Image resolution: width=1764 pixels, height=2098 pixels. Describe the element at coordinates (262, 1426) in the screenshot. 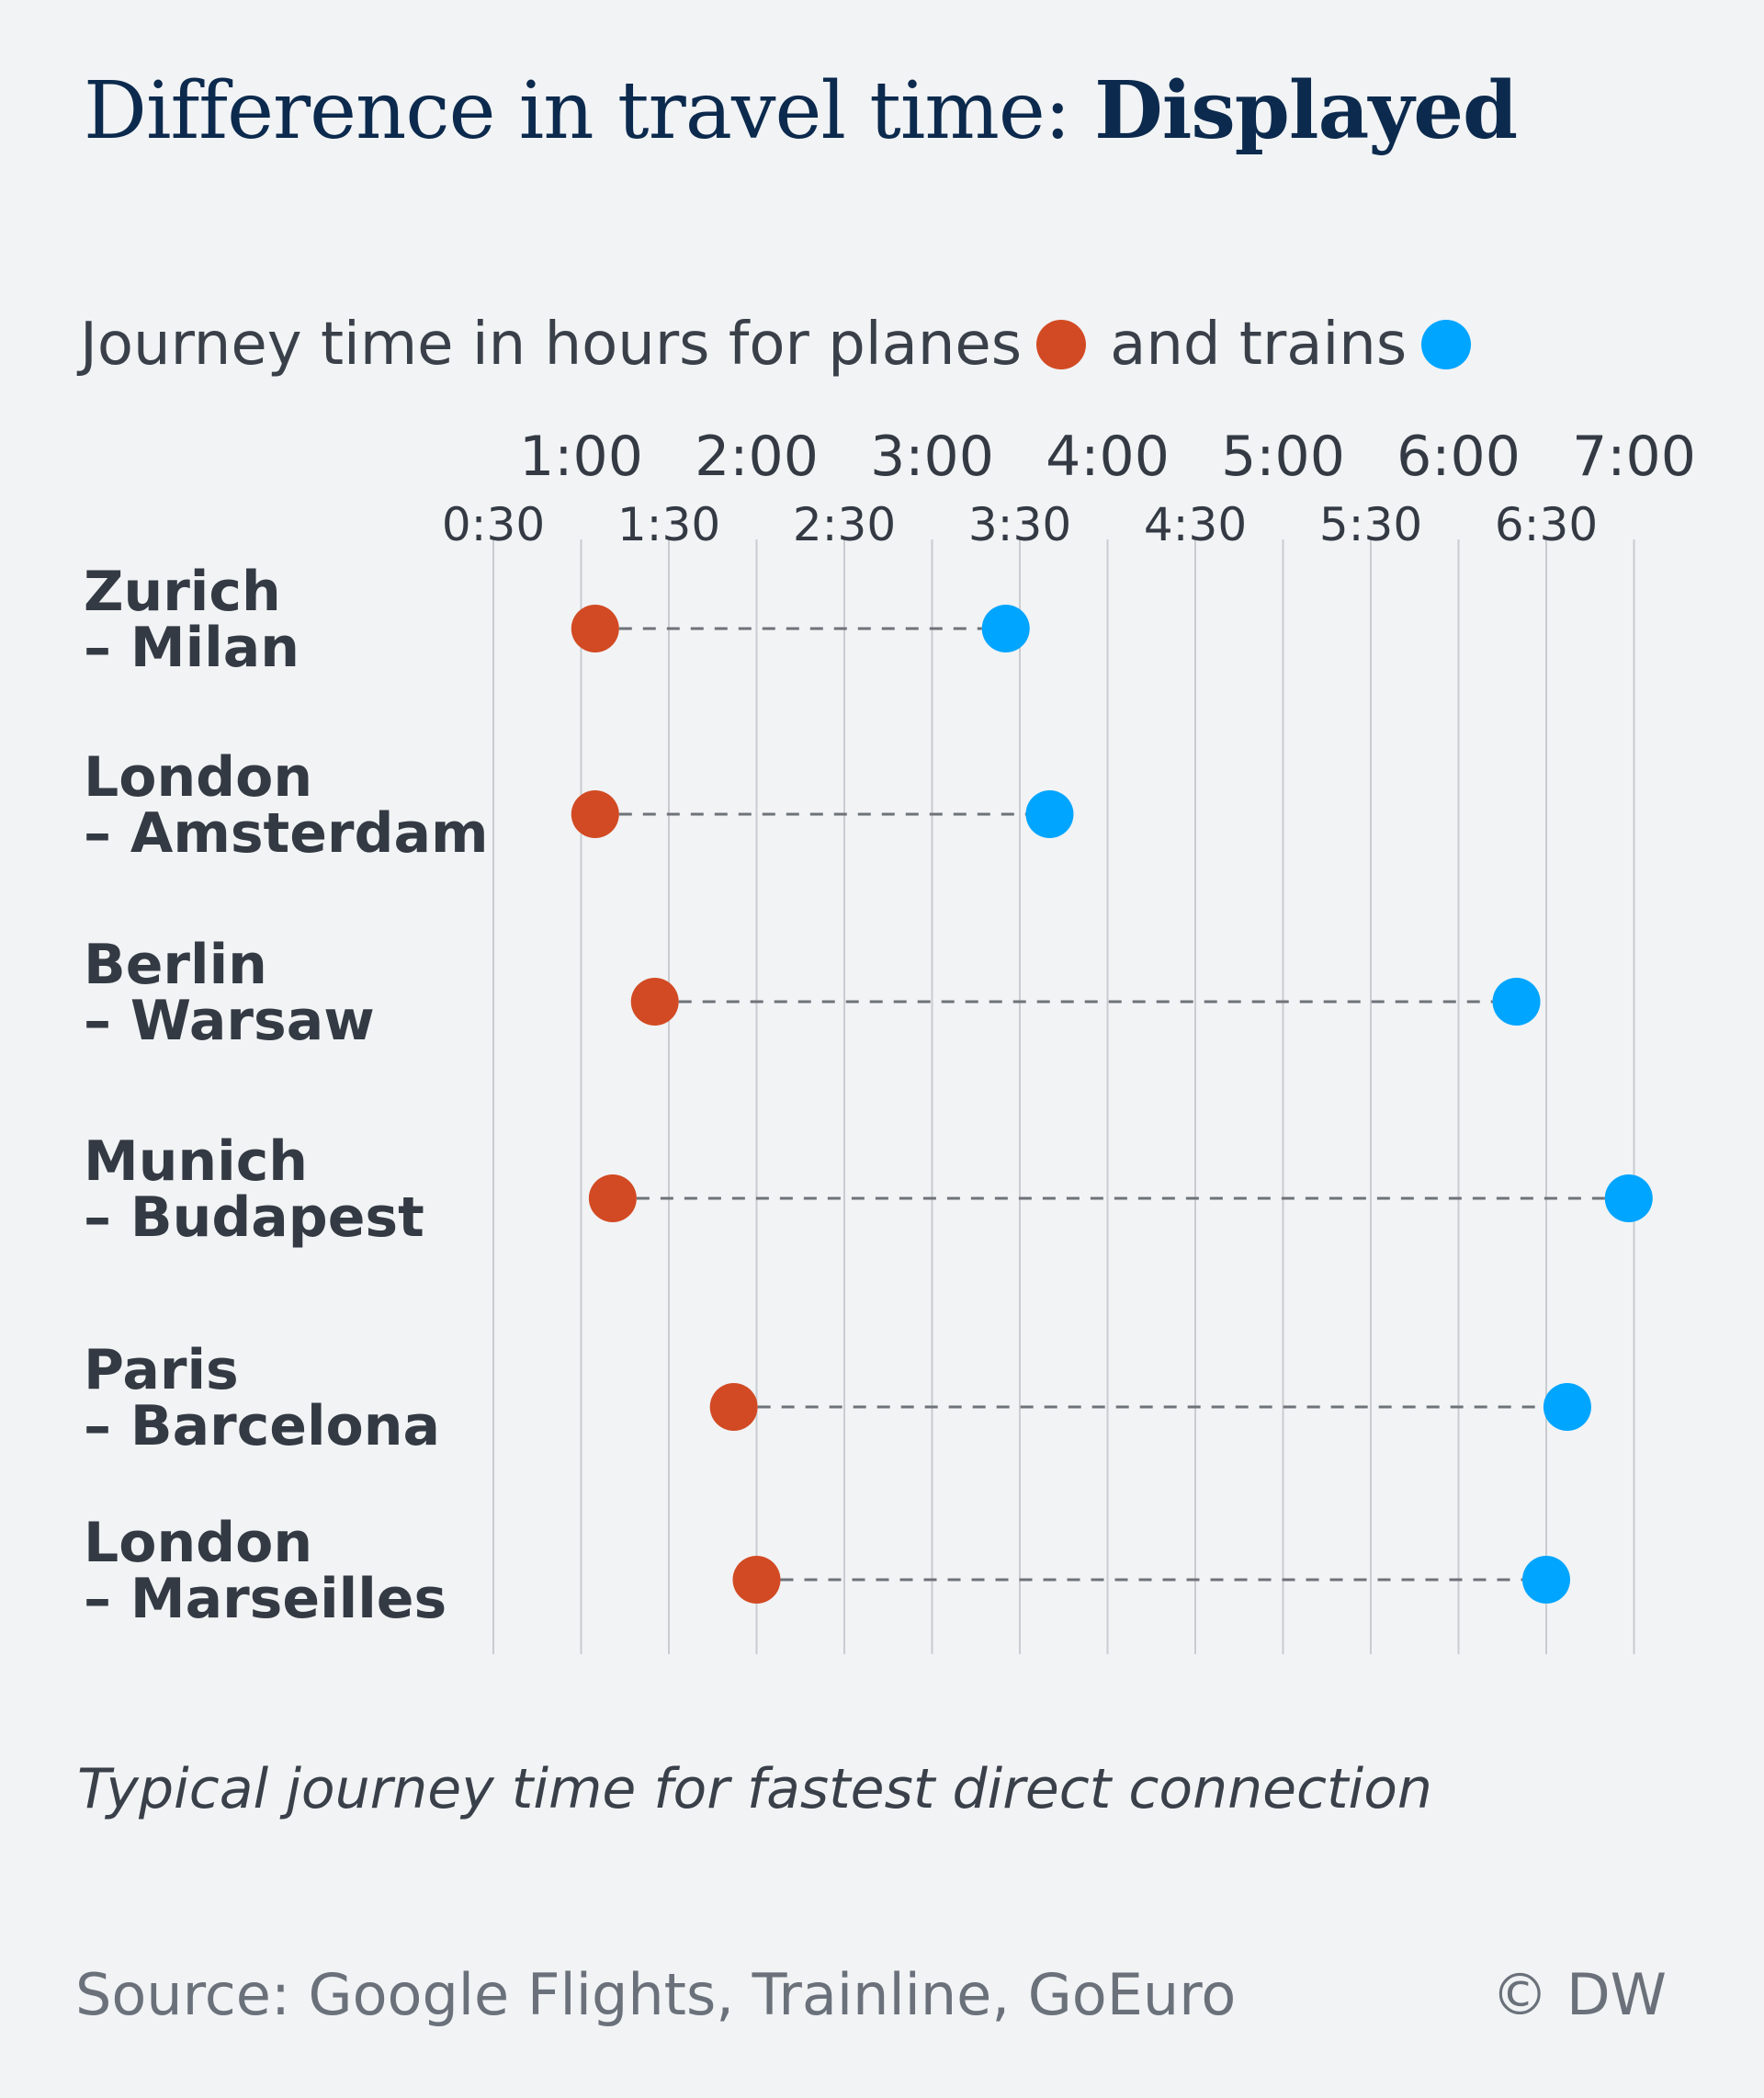

I see `route-label-destination: – Barcelona` at that location.